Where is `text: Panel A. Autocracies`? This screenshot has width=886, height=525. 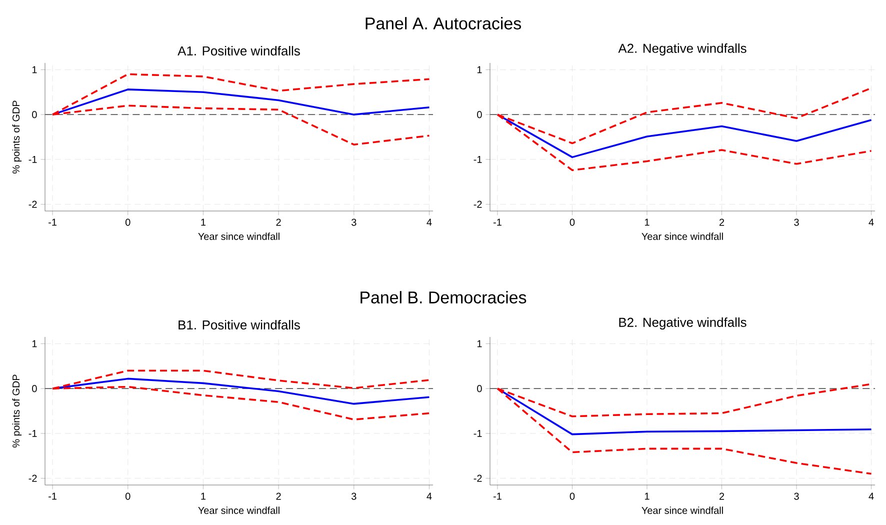 text: Panel A. Autocracies is located at coordinates (443, 23).